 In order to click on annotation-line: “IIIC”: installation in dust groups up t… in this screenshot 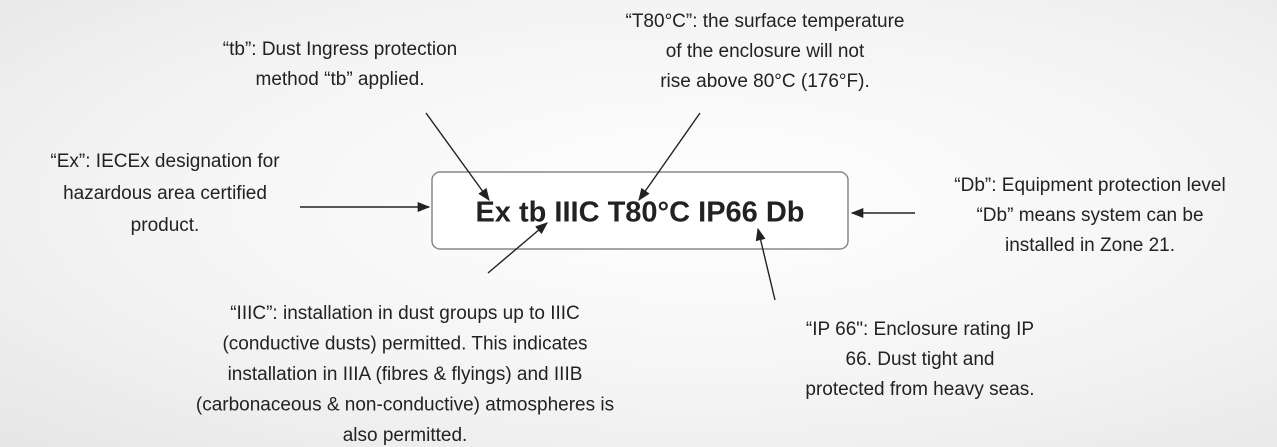, I will do `click(405, 313)`.